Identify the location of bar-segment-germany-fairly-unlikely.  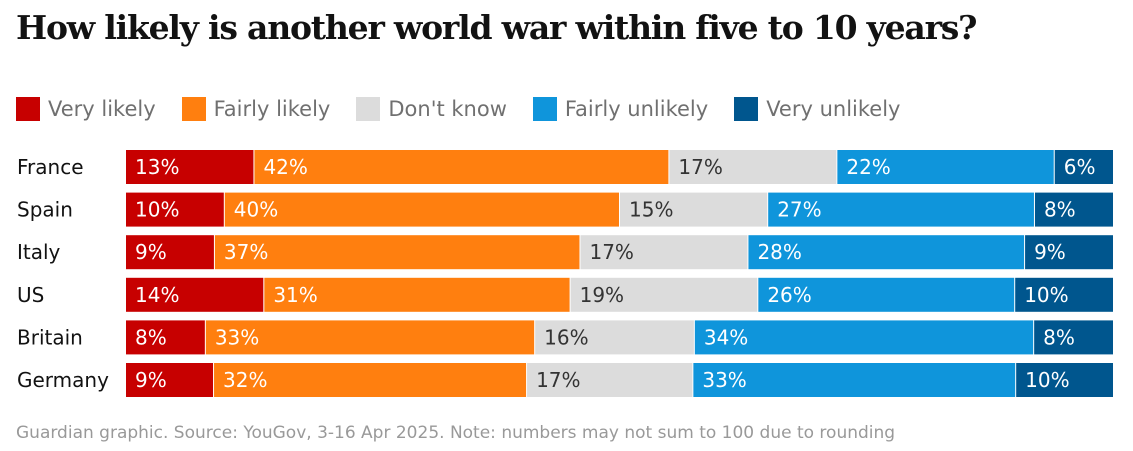
(854, 380).